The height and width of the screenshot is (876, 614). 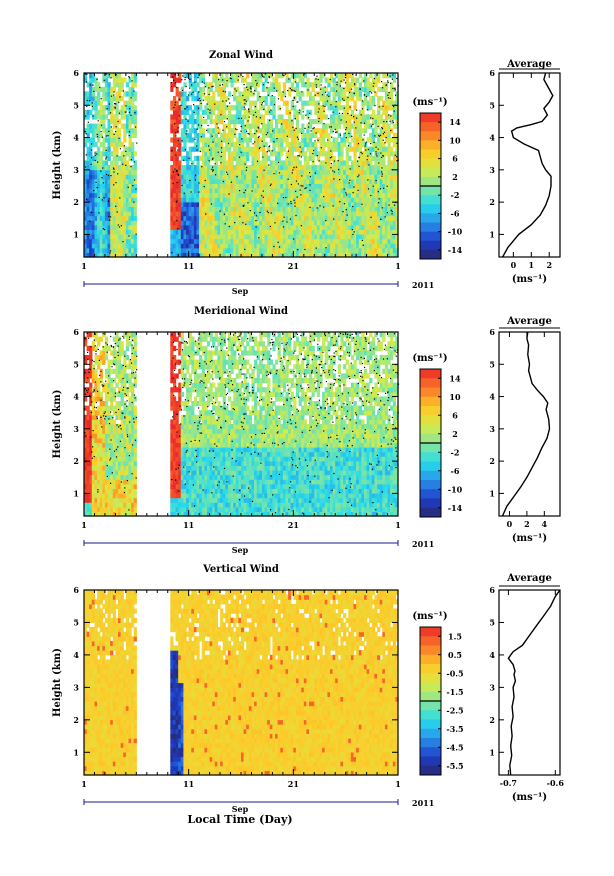 What do you see at coordinates (455, 140) in the screenshot?
I see `colorbar-tick-label: 10` at bounding box center [455, 140].